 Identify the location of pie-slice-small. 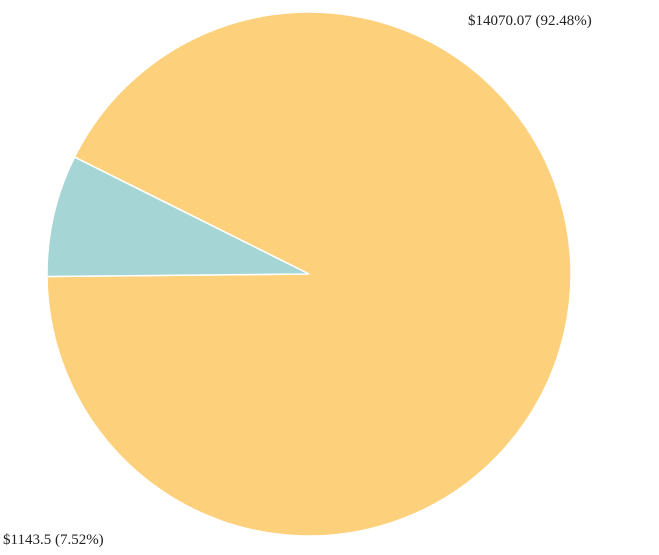
(178, 217).